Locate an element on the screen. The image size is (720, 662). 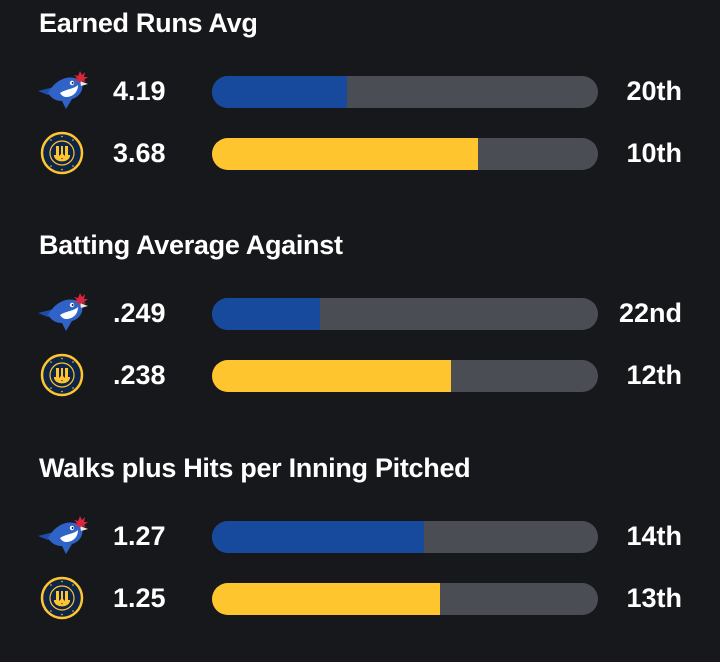
stat-value: 1.25 is located at coordinates (139, 598).